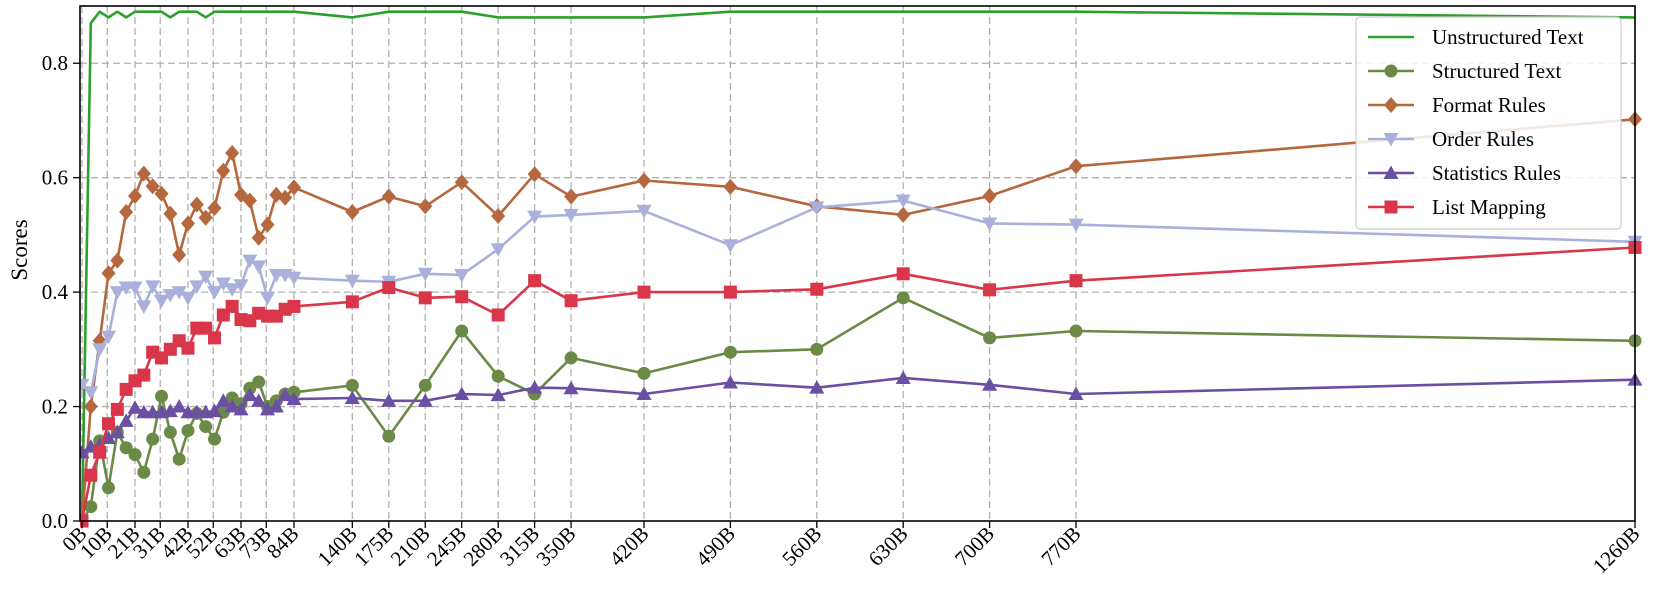 The width and height of the screenshot is (1660, 599). Describe the element at coordinates (1391, 140) in the screenshot. I see `legend-marker-order-rules` at that location.